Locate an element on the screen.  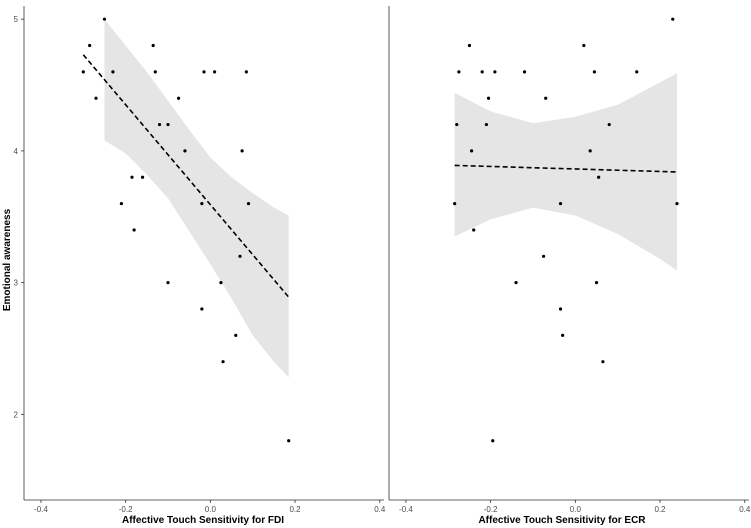
y-tick-label: 3 is located at coordinates (16, 283).